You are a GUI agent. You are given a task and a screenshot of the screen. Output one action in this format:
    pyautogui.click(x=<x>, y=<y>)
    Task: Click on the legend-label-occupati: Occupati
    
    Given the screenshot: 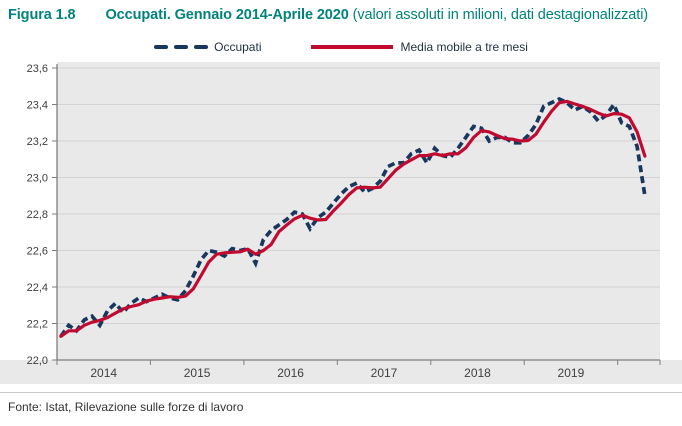 What is the action you would take?
    pyautogui.click(x=238, y=47)
    